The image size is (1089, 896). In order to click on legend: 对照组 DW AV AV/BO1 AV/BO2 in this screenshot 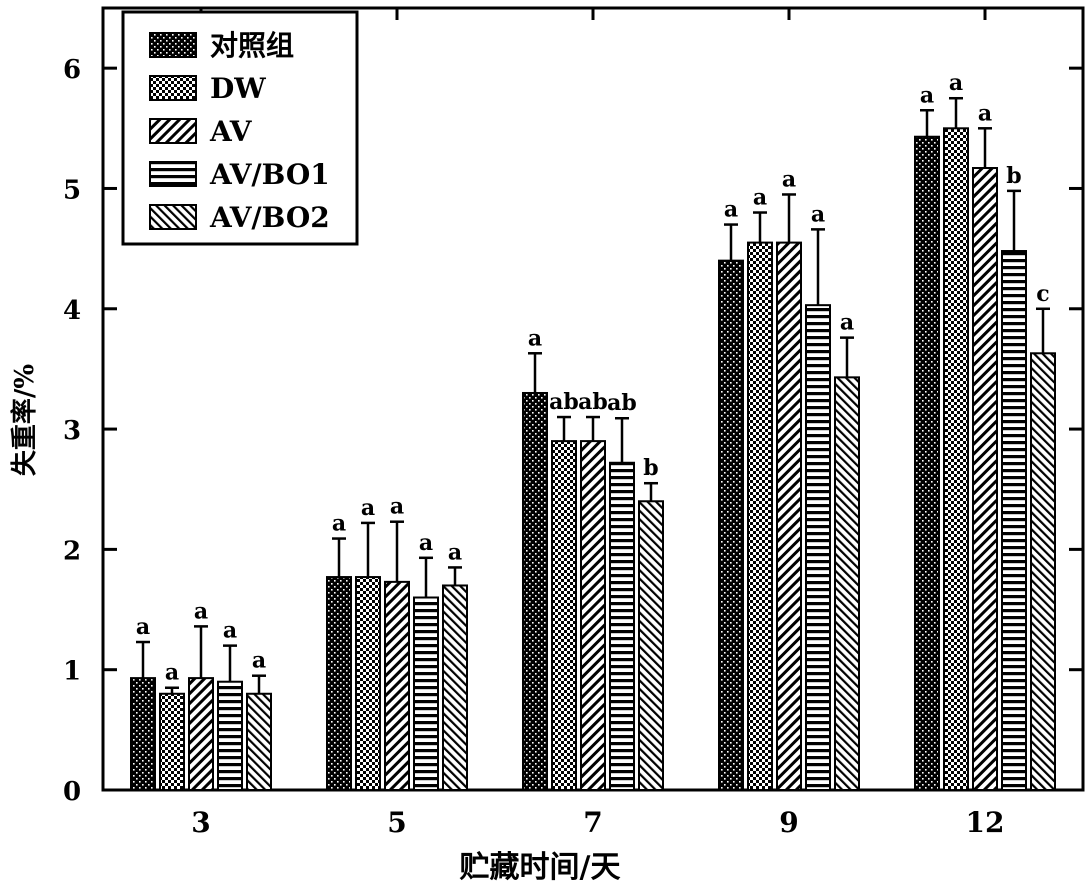, I will do `click(240, 128)`.